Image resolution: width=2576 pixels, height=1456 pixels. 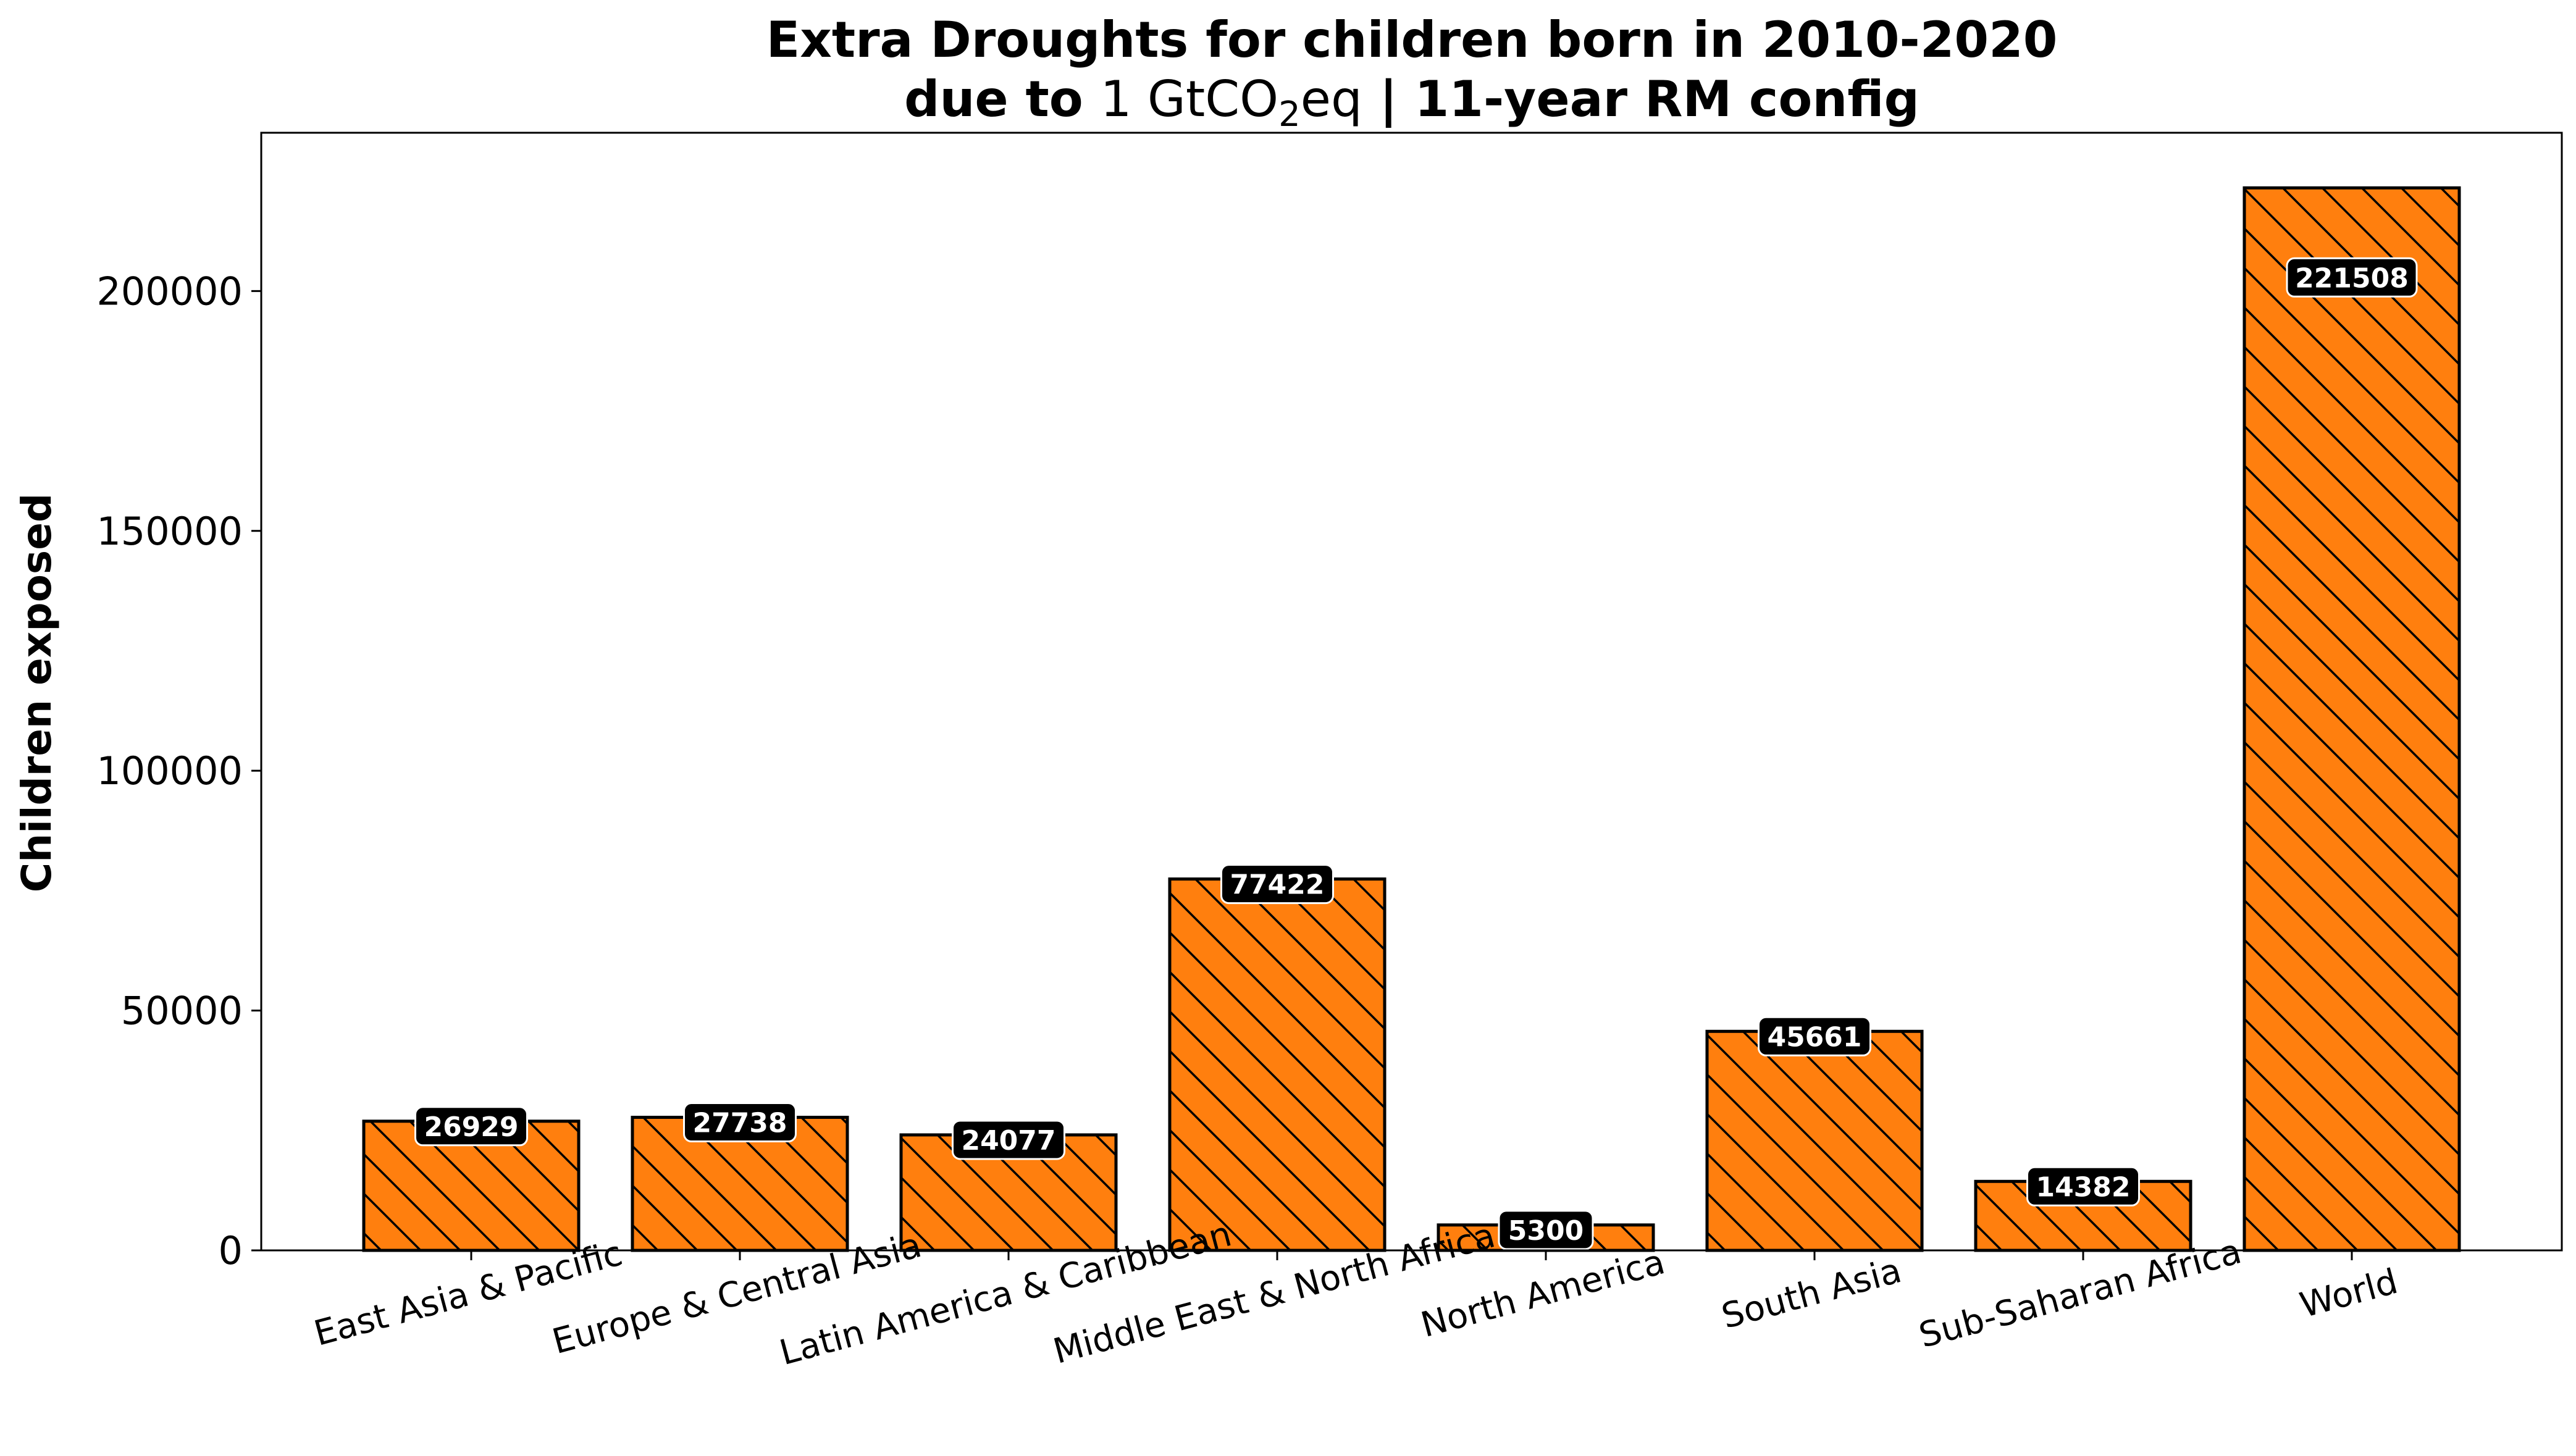 What do you see at coordinates (1331, 99) in the screenshot?
I see `title-math-b: eq` at bounding box center [1331, 99].